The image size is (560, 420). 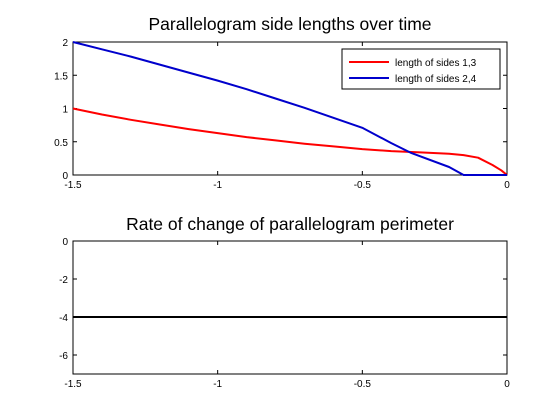 What do you see at coordinates (289, 24) in the screenshot?
I see `chart-title: Parallelogram side lengths over time` at bounding box center [289, 24].